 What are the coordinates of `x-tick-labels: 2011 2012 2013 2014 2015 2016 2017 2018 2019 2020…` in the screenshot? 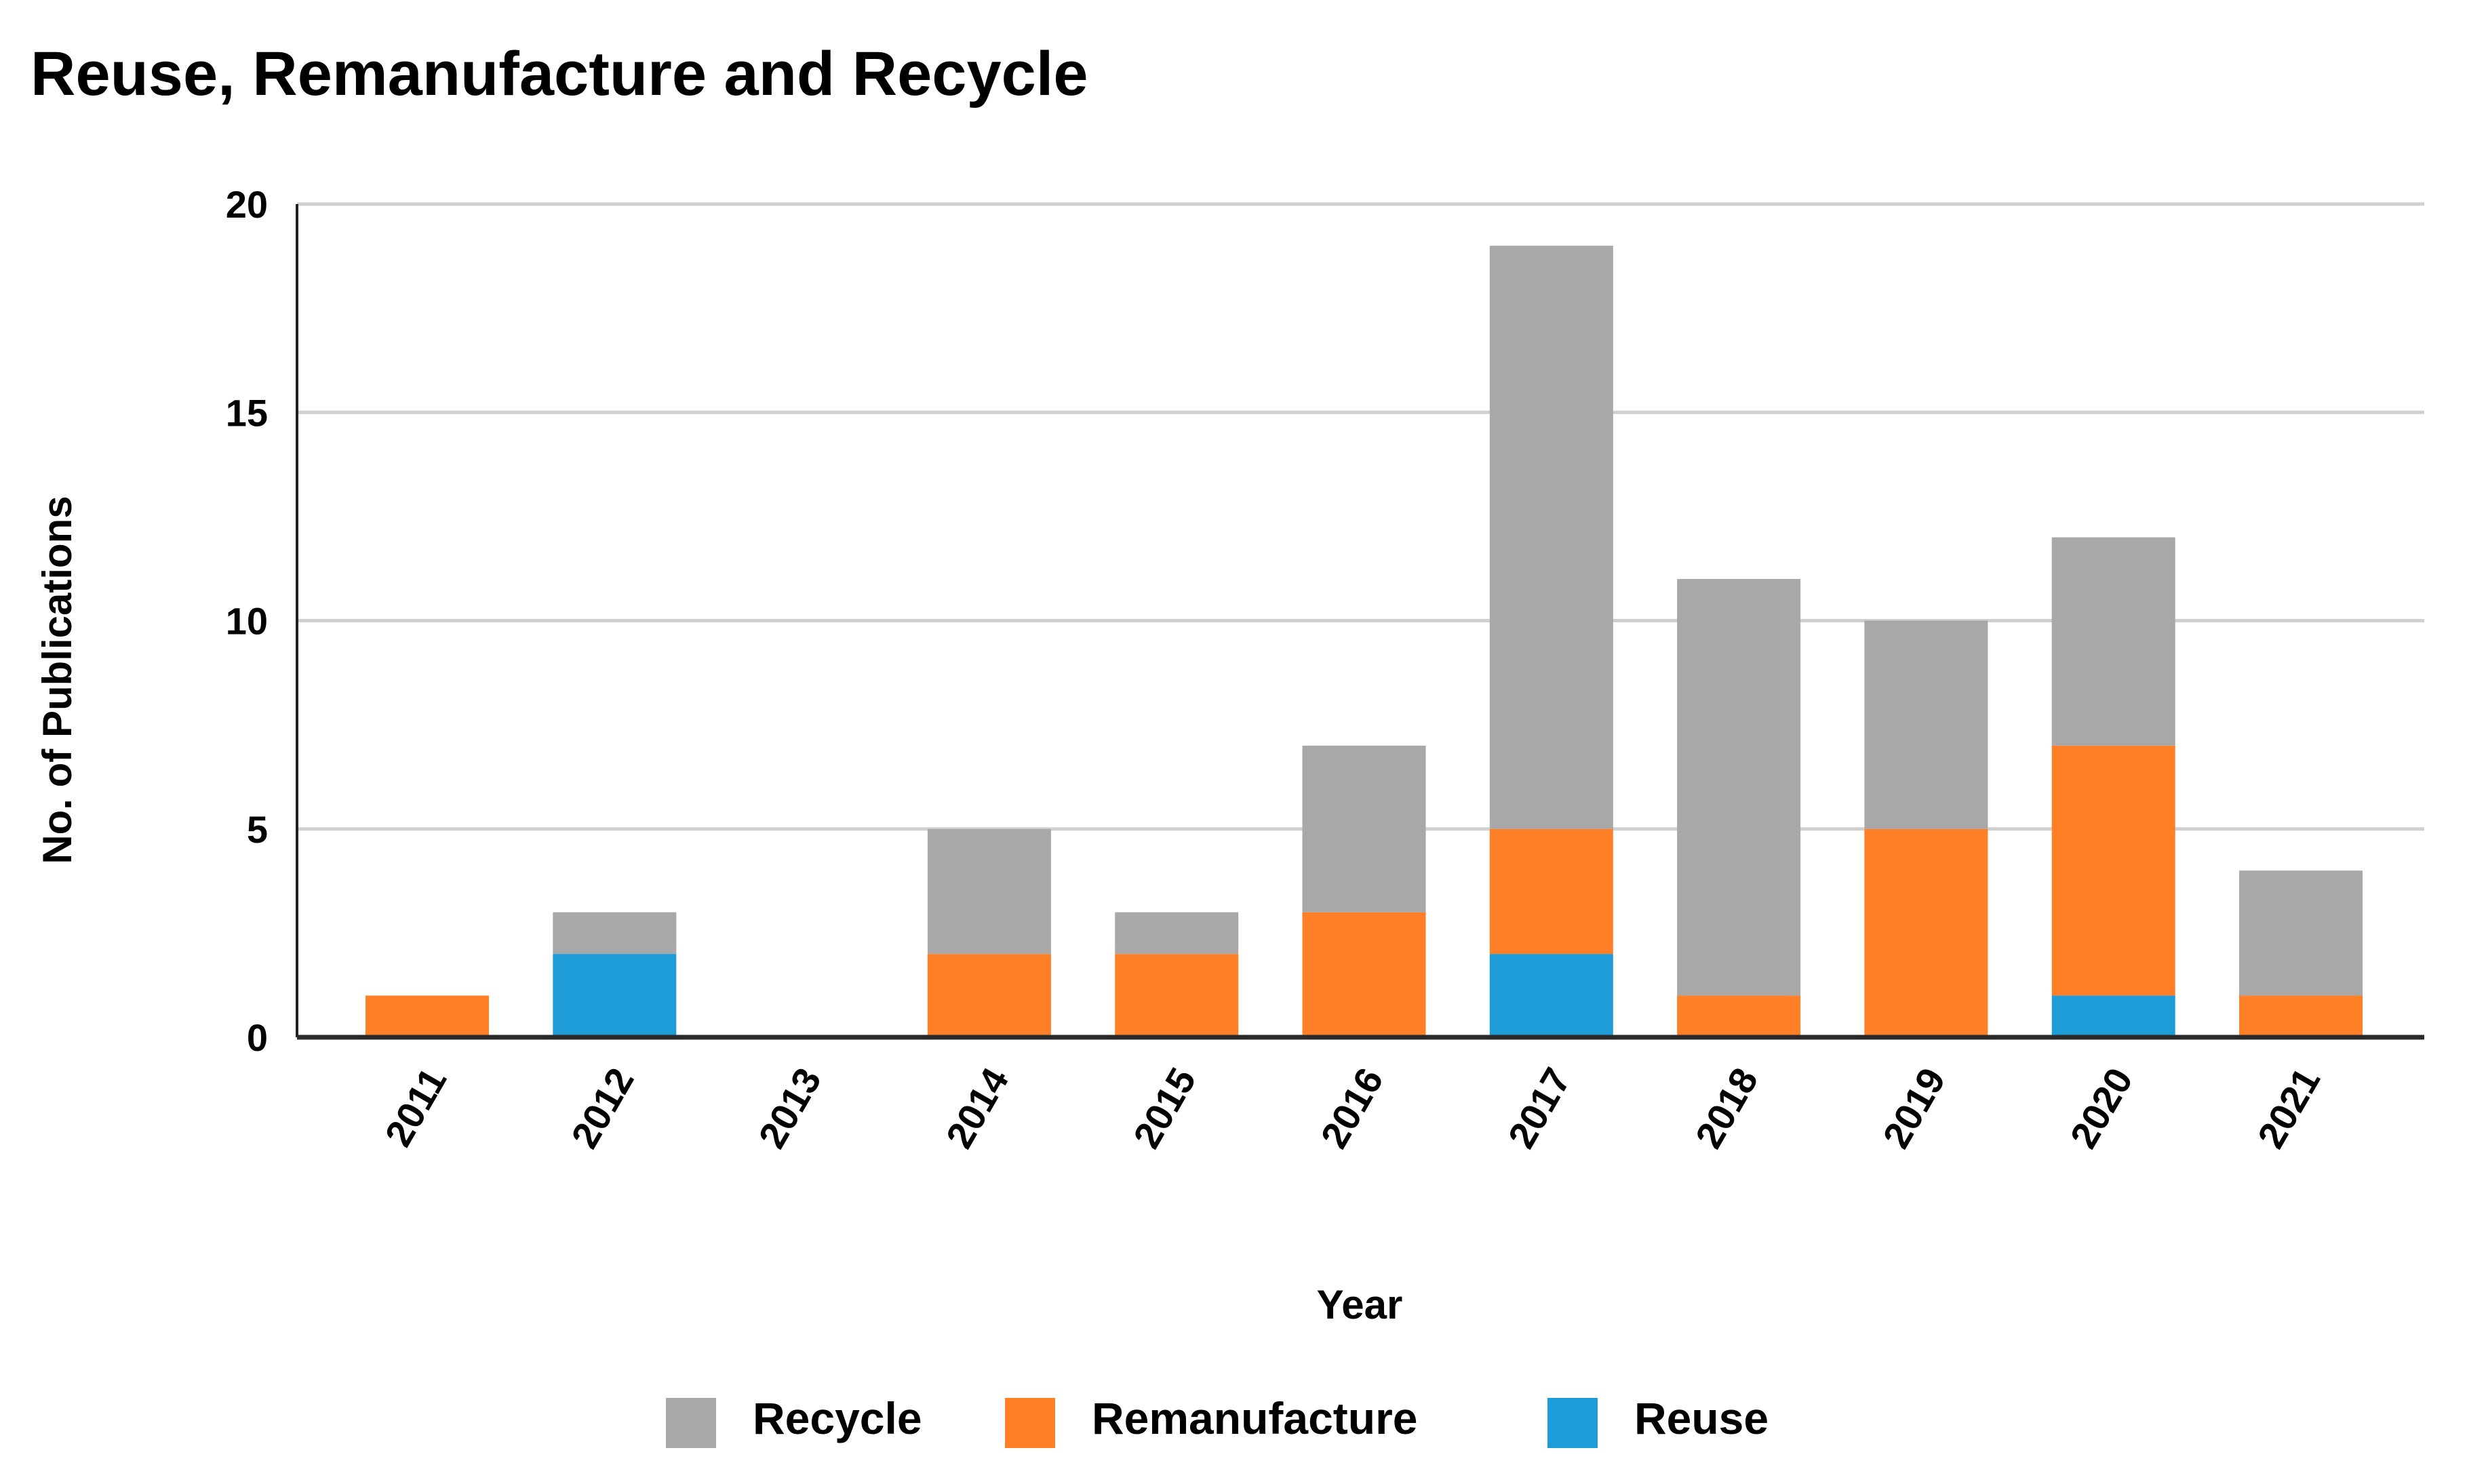 It's located at (1352, 1108).